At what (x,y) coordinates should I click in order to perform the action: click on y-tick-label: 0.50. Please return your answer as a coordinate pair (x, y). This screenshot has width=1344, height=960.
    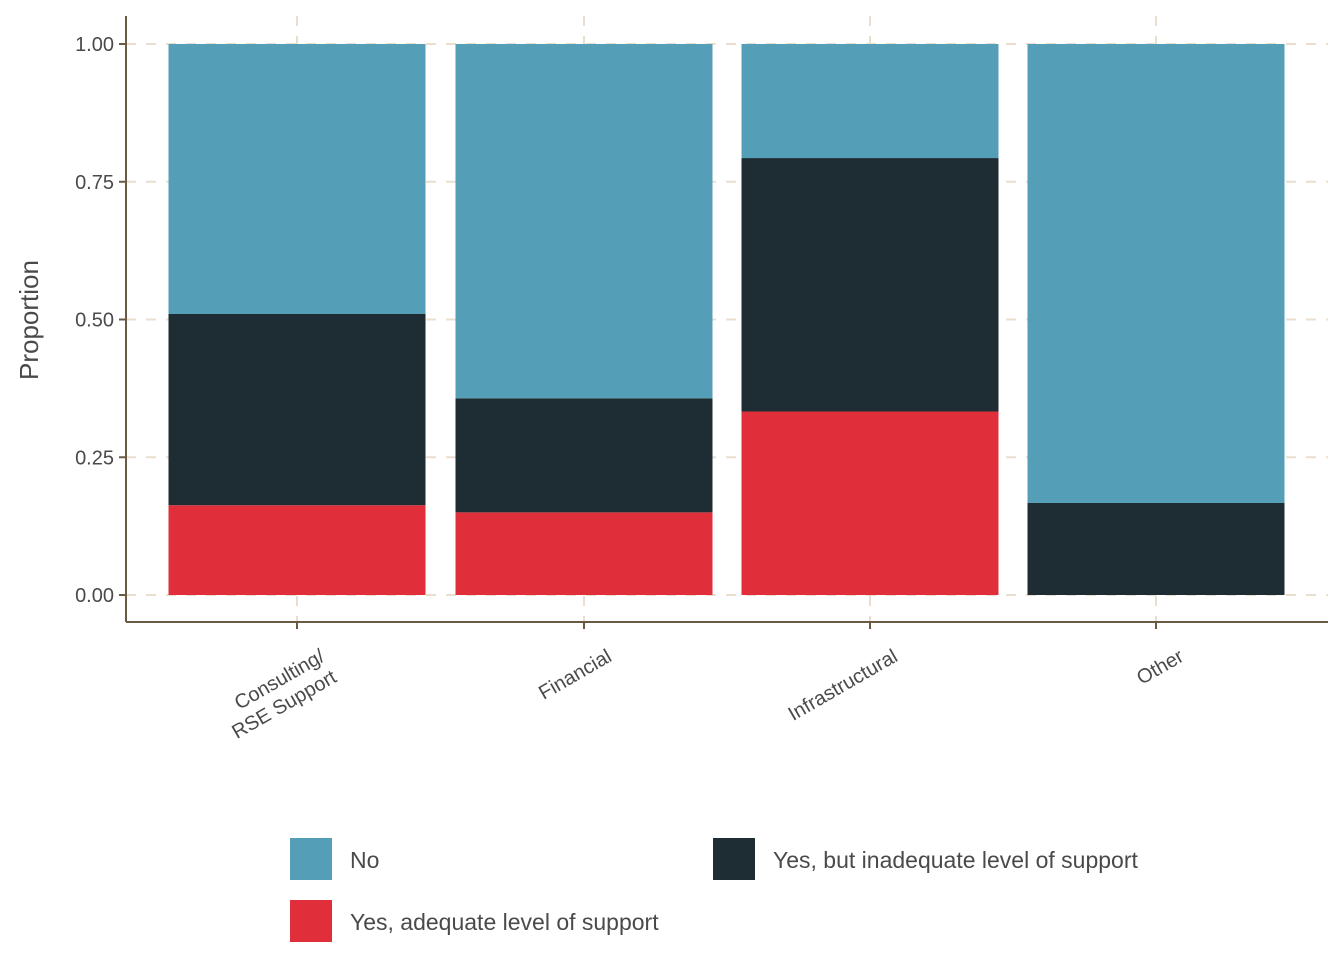
    Looking at the image, I should click on (94, 321).